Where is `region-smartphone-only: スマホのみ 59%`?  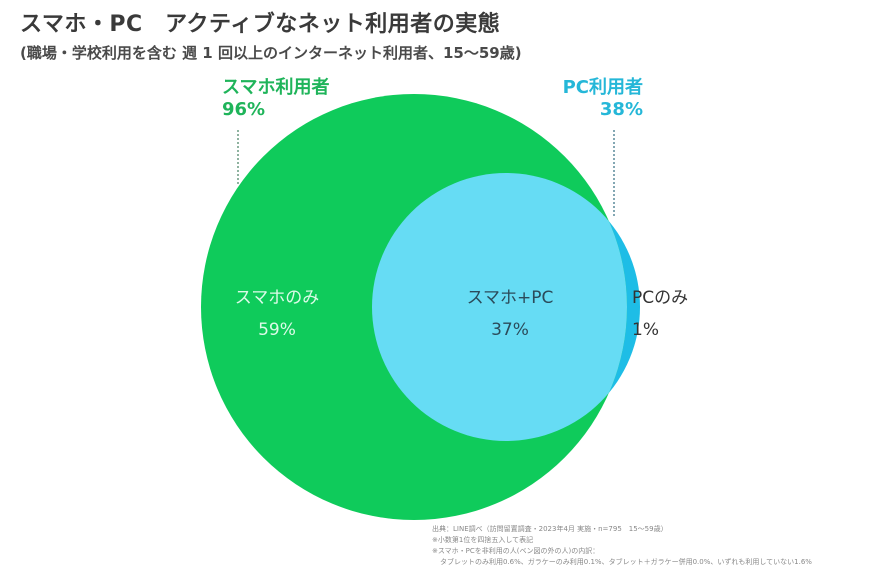
region-smartphone-only: スマホのみ 59% is located at coordinates (277, 314).